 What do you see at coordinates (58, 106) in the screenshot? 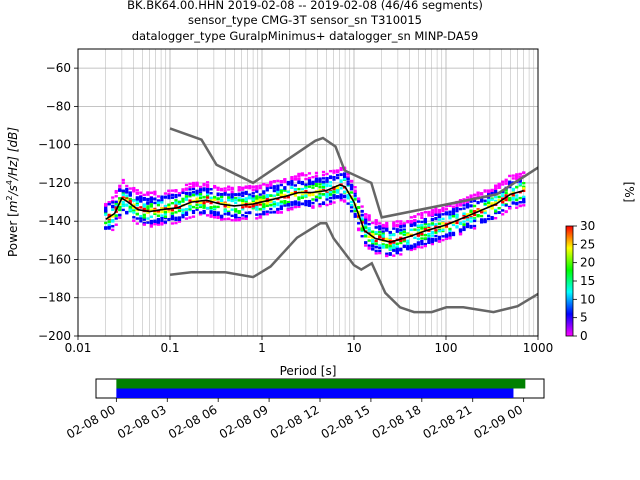
I see `y-tick-label: −80` at bounding box center [58, 106].